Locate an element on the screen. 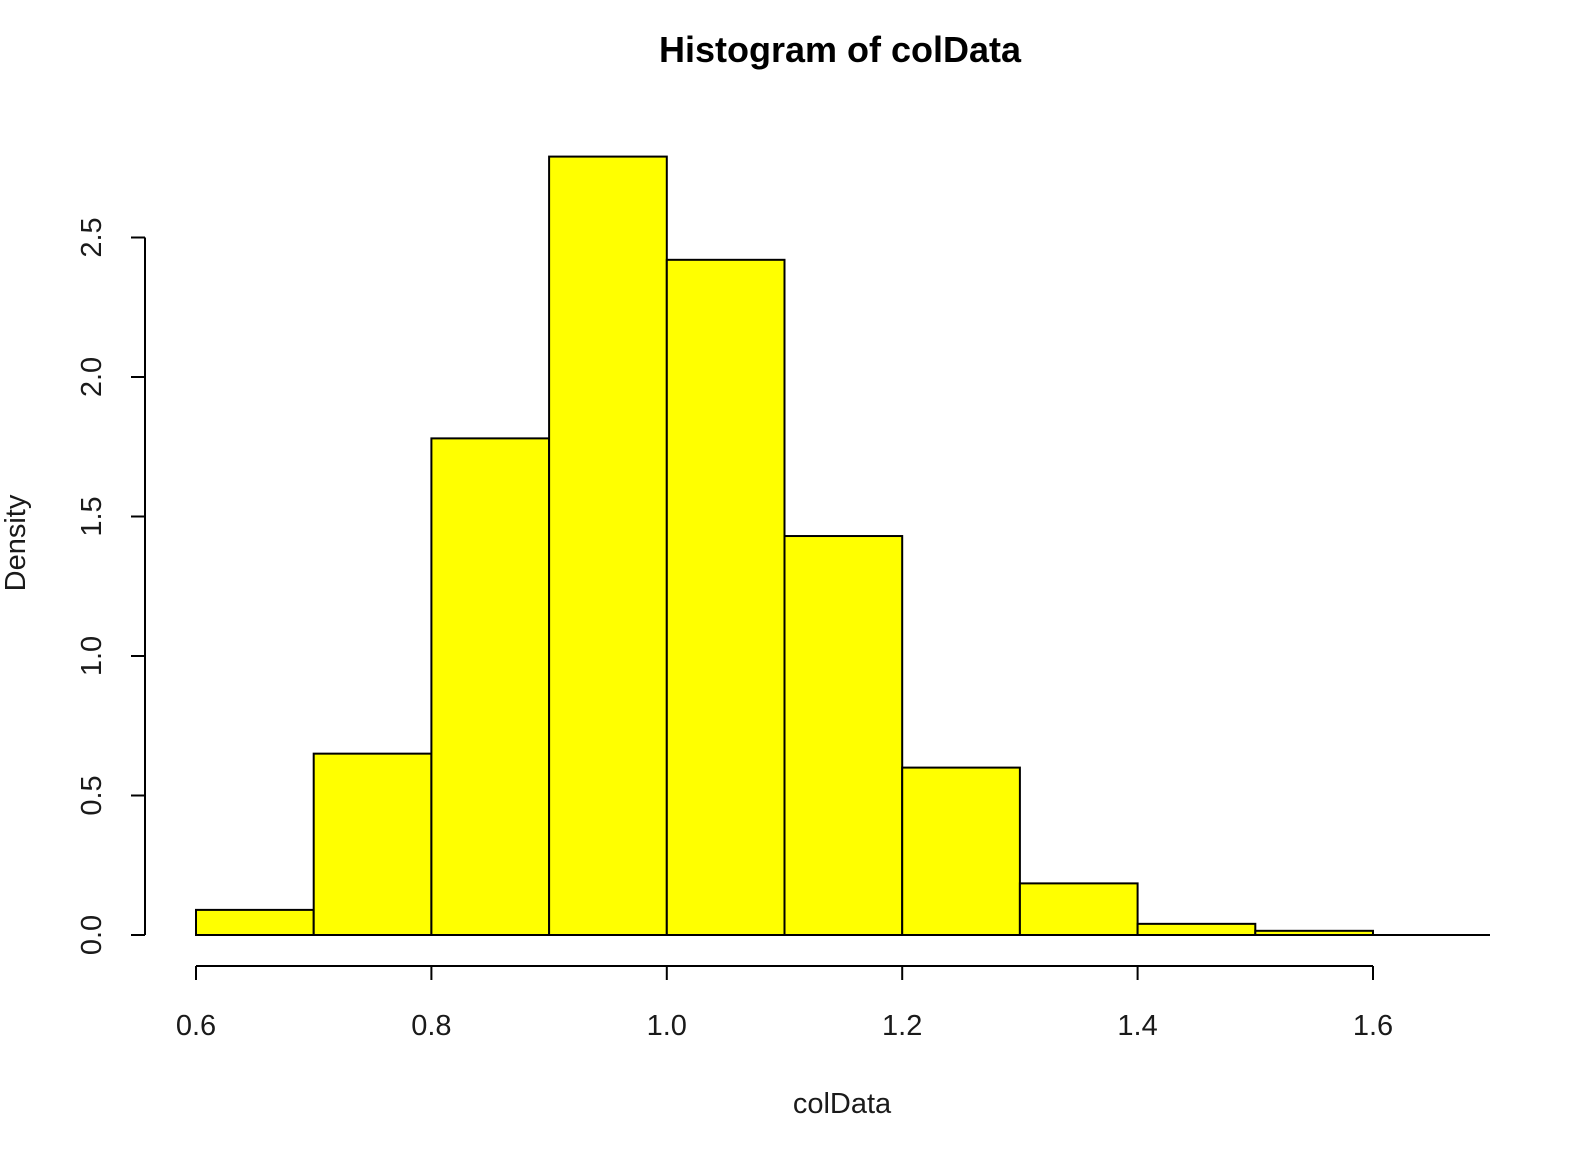 The height and width of the screenshot is (1151, 1575). x-tick-label: 1.4 is located at coordinates (1137, 1026).